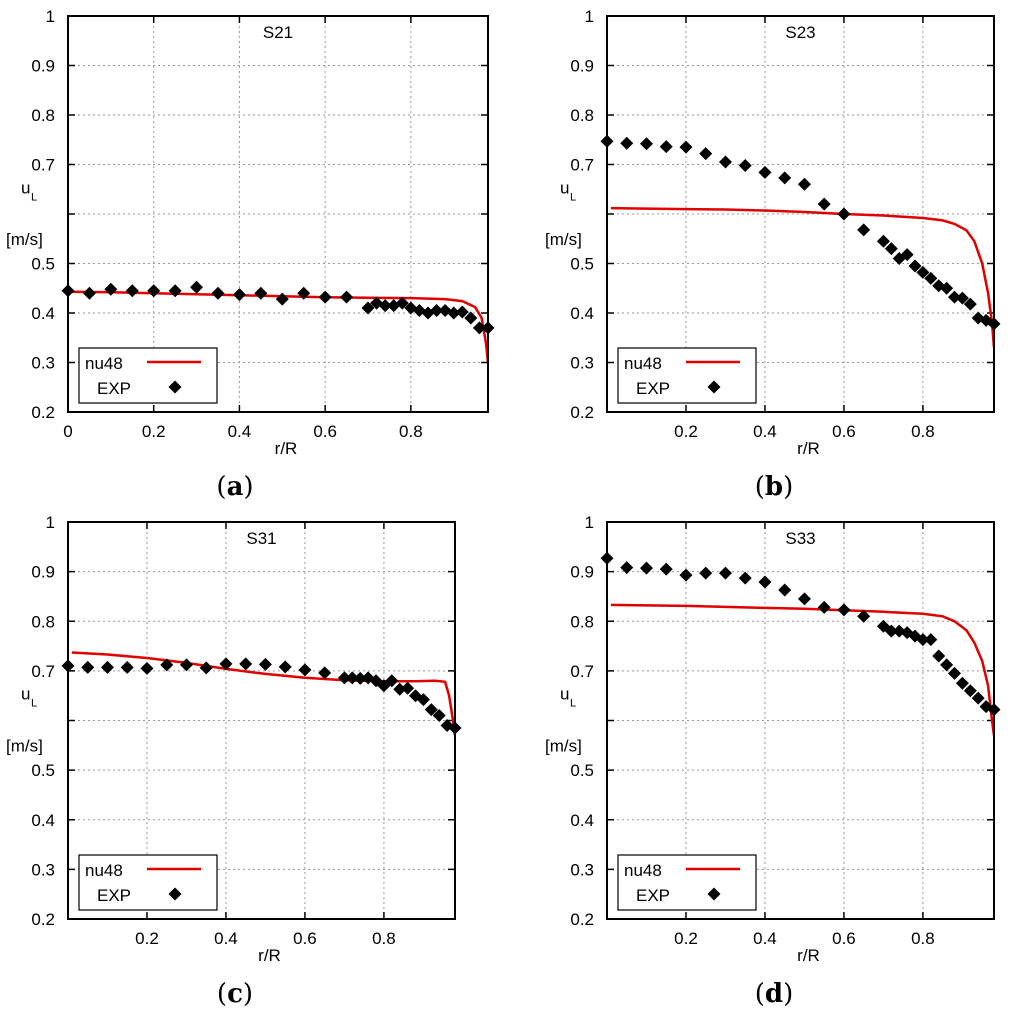  Describe the element at coordinates (563, 239) in the screenshot. I see `y-axis-unit: [m/s]` at that location.